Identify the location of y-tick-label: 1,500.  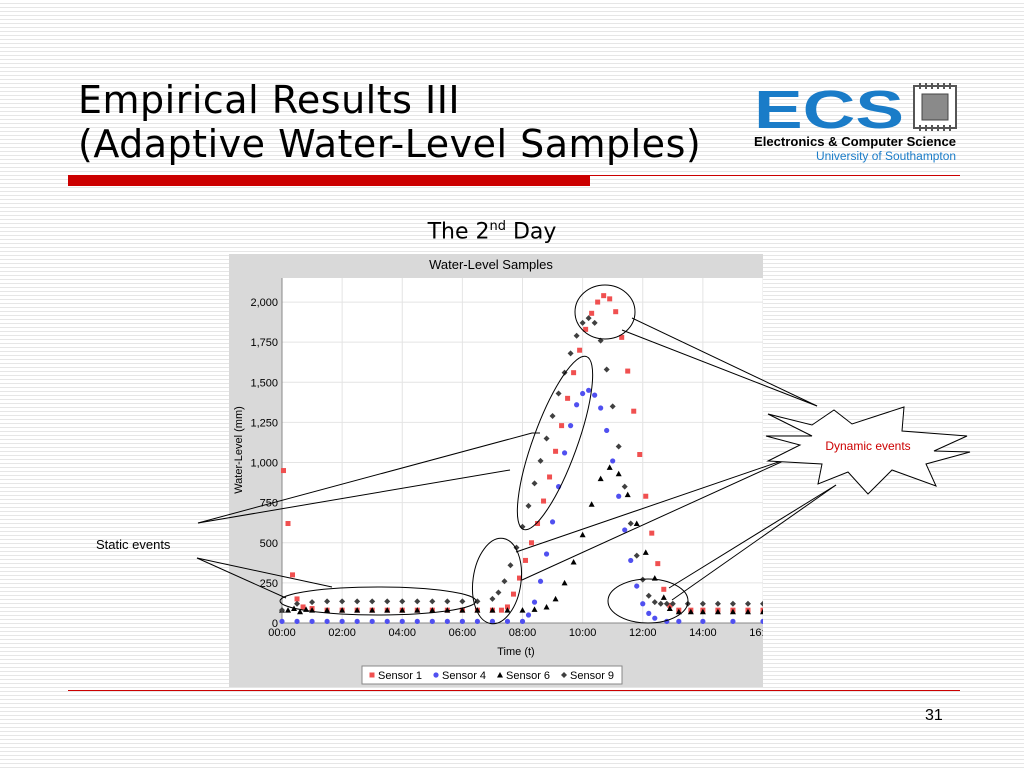
(264, 383).